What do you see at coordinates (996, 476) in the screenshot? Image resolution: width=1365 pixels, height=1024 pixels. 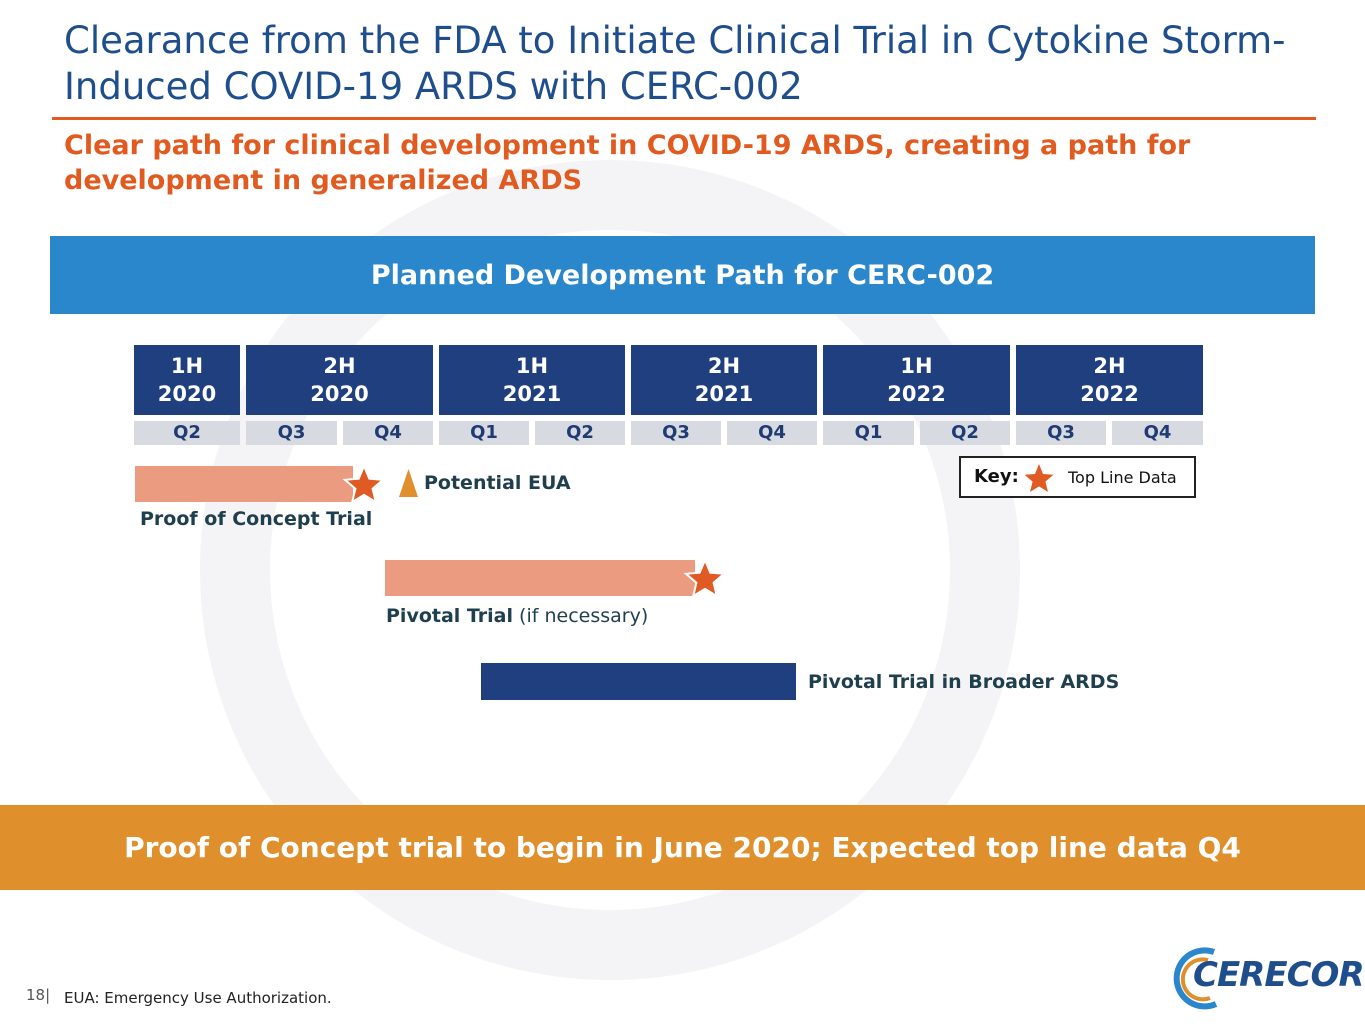 I see `key-label: Key:` at bounding box center [996, 476].